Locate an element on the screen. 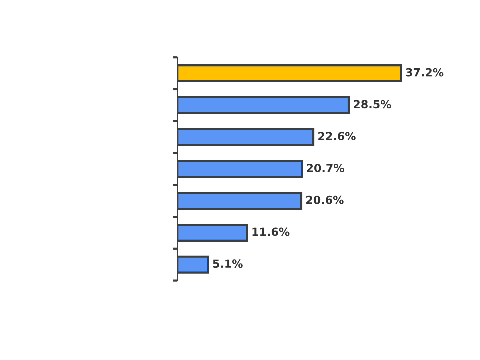 Image resolution: width=480 pixels, height=360 pixels. data-label: 20.7% is located at coordinates (325, 168).